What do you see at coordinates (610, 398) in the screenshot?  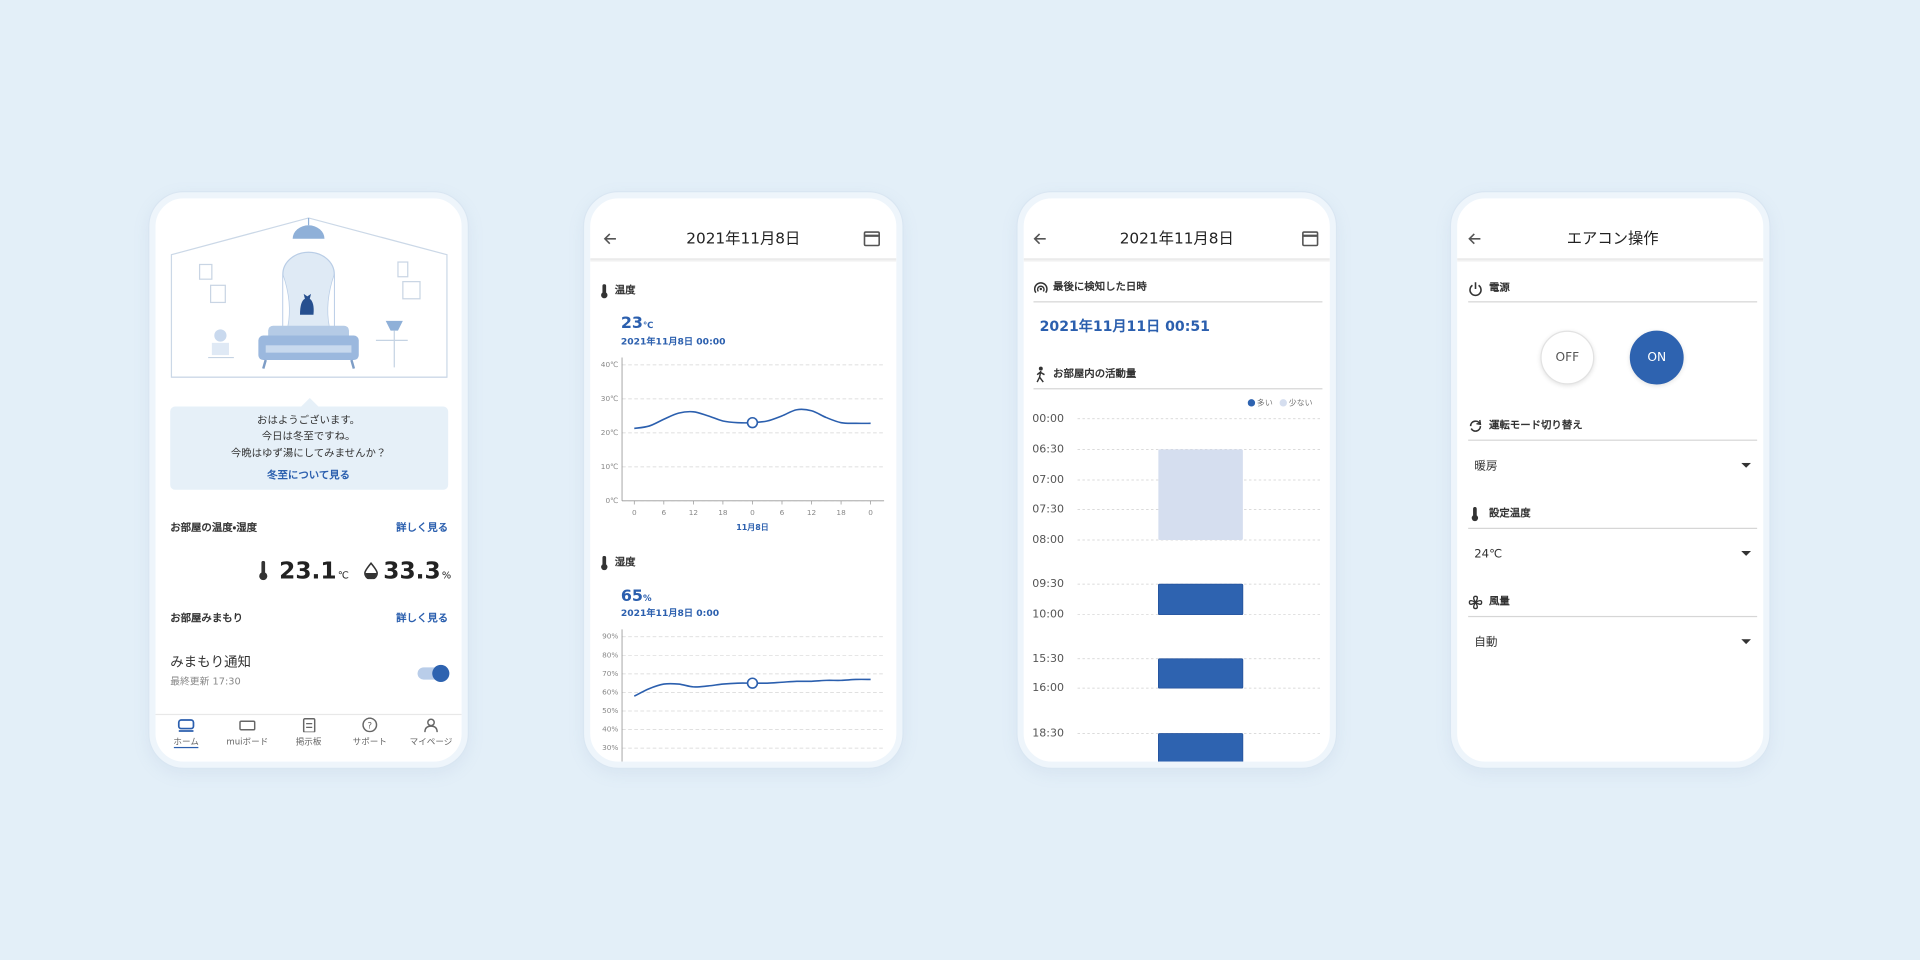 I see `y-tick-label: 30℃` at bounding box center [610, 398].